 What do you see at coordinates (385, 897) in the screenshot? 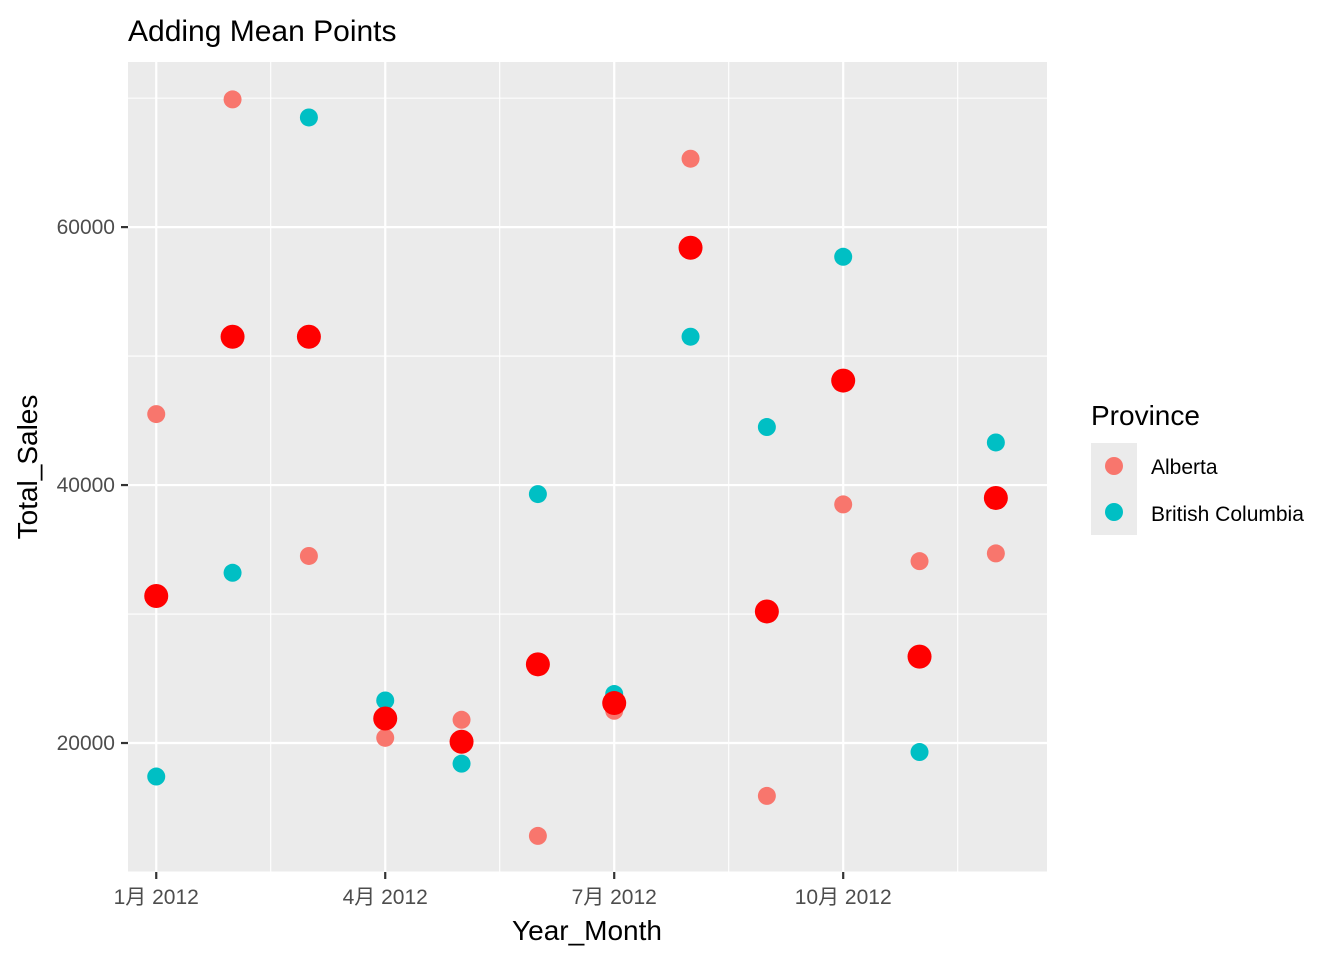
I see `x-tick-label: 4月 2012` at bounding box center [385, 897].